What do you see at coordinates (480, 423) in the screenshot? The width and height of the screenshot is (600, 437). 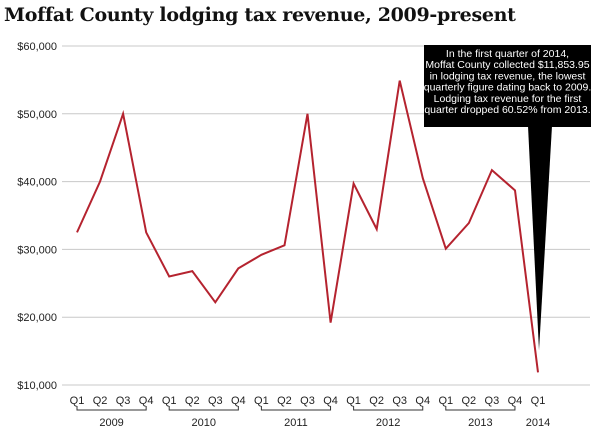 I see `year-label: 2013` at bounding box center [480, 423].